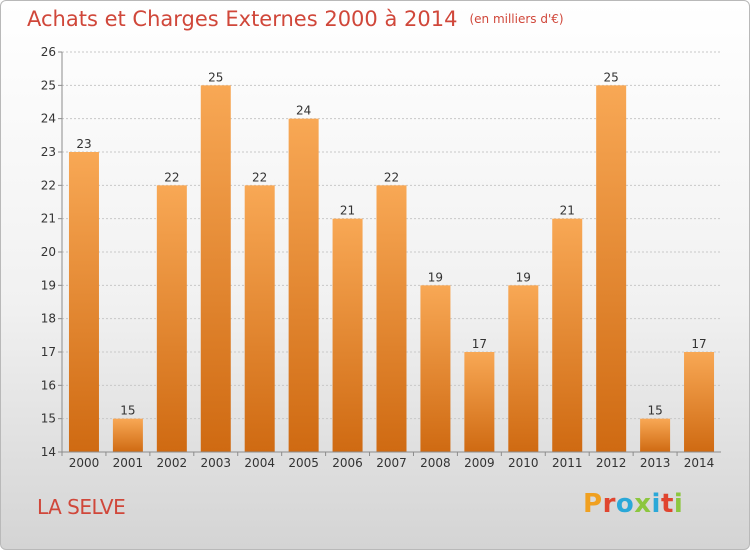  What do you see at coordinates (611, 463) in the screenshot?
I see `xtick-label-2012: 2012` at bounding box center [611, 463].